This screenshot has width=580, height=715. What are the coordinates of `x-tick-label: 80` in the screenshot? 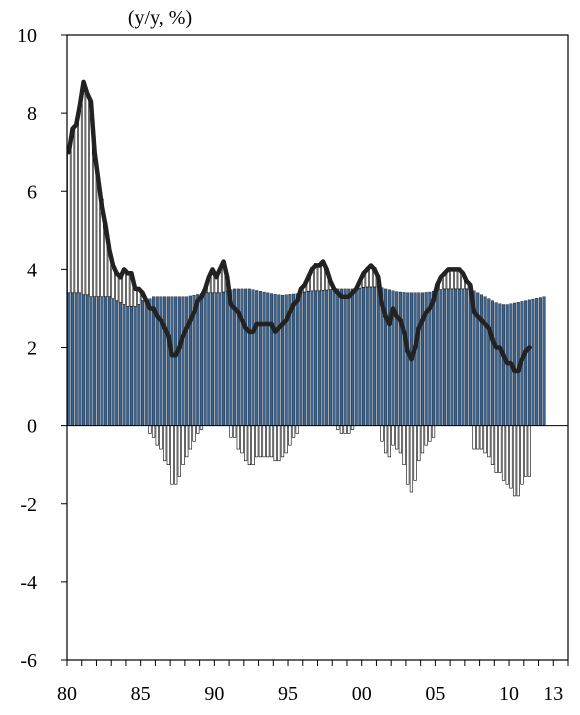 It's located at (67, 694).